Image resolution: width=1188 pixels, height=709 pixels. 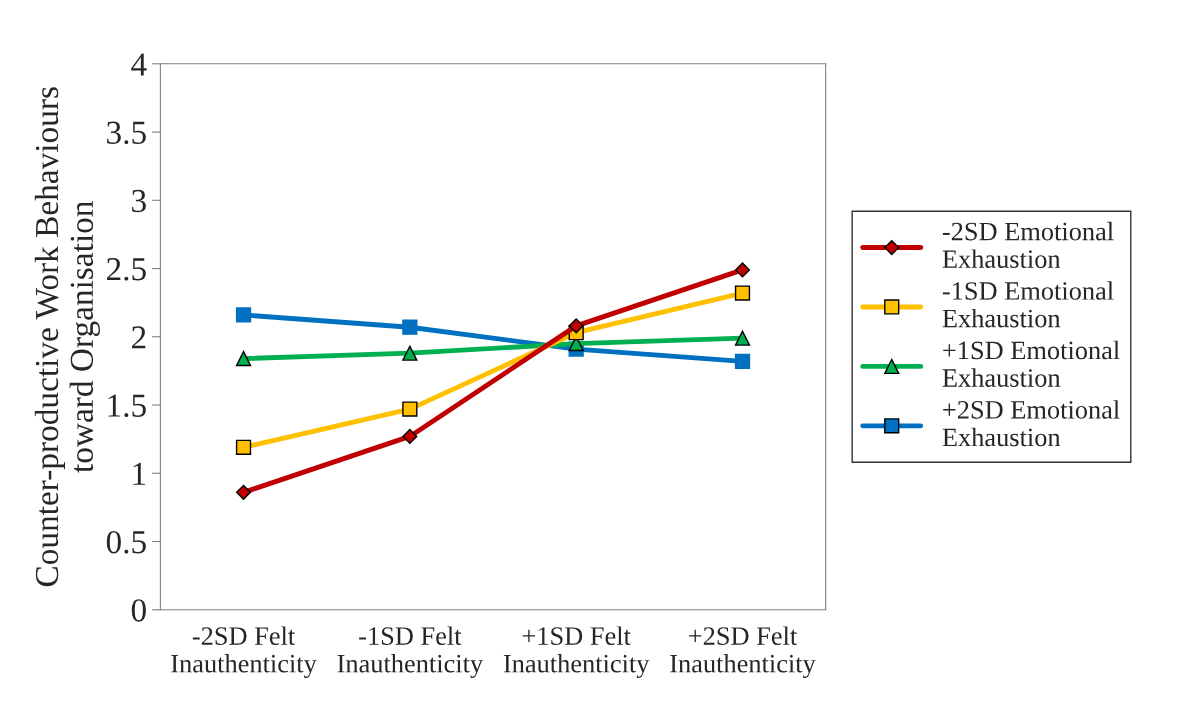 I want to click on legend-label: -2SD Emotional Exhaustion, so click(x=1028, y=245).